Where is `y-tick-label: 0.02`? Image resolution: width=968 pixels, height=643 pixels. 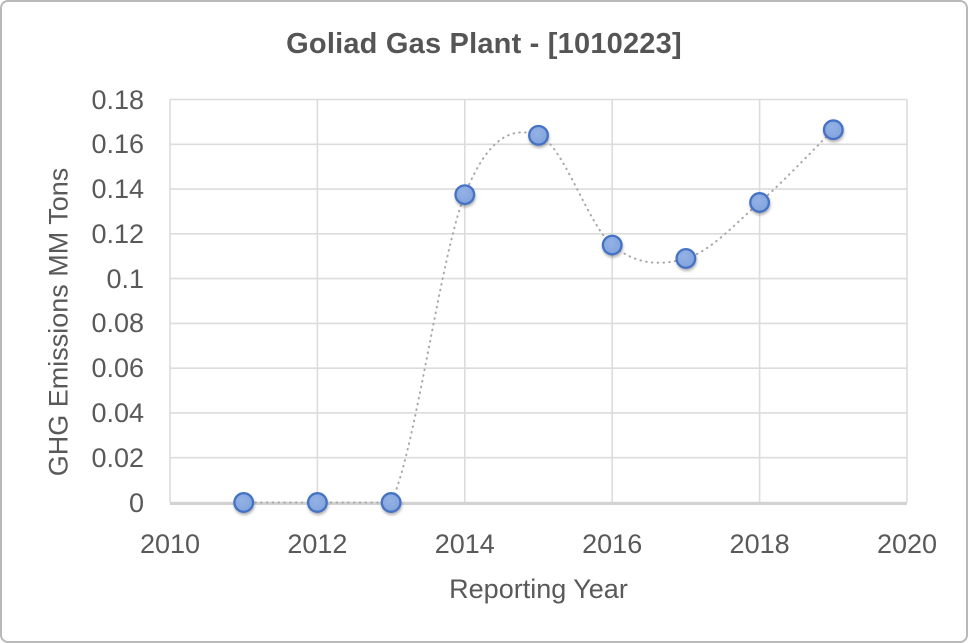 y-tick-label: 0.02 is located at coordinates (117, 457).